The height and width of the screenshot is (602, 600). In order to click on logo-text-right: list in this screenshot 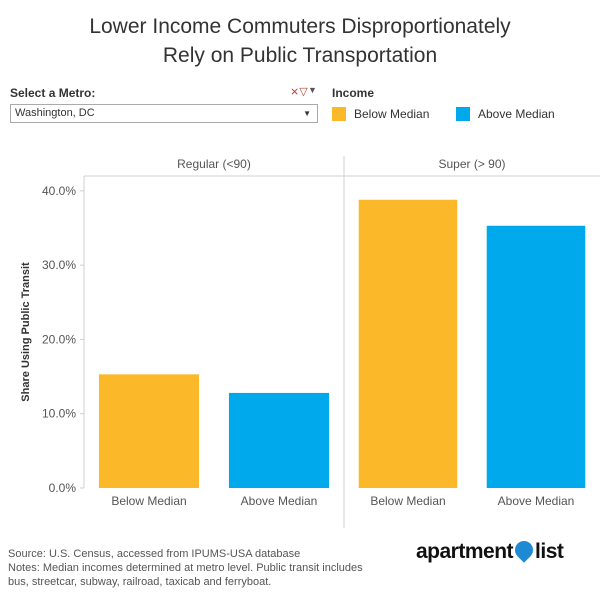, I will do `click(549, 551)`.